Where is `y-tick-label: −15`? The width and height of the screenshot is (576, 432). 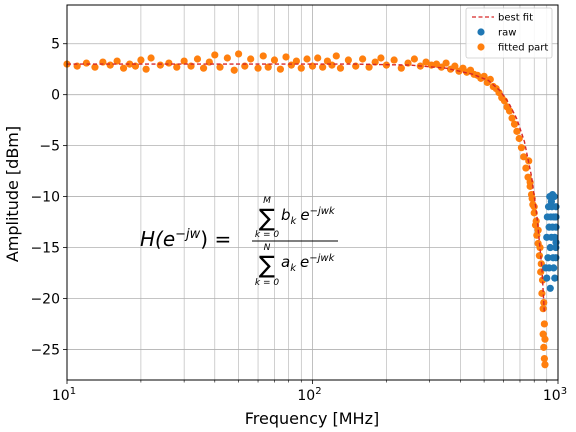 y-tick-label: −15 is located at coordinates (45, 249).